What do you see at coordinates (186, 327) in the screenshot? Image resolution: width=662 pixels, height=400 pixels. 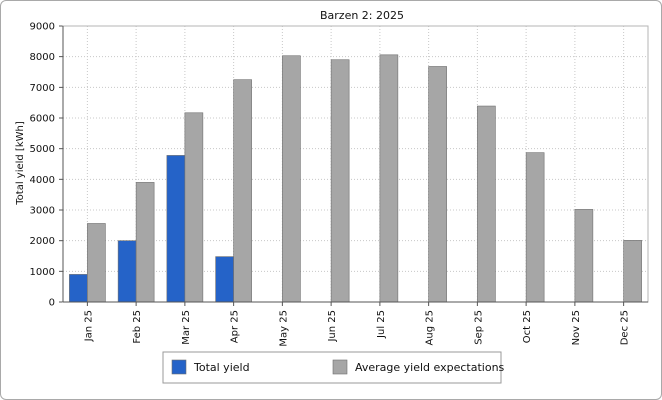 I see `x-tick-label: Mar 25` at bounding box center [186, 327].